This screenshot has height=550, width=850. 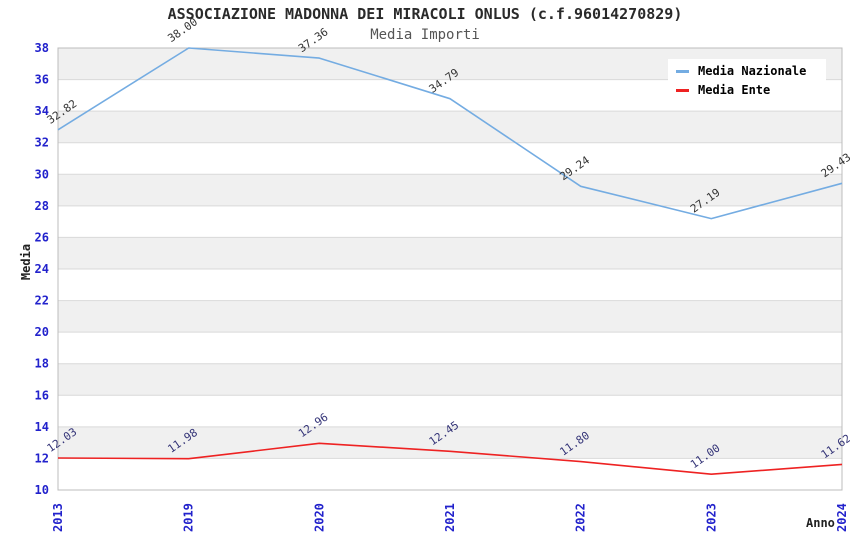 What do you see at coordinates (42, 490) in the screenshot?
I see `y-tick-label: 10` at bounding box center [42, 490].